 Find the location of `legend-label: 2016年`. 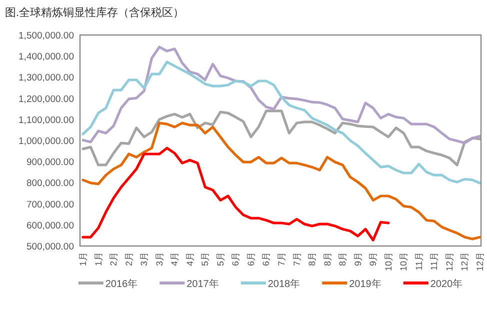

legend-label: 2016年 is located at coordinates (121, 284).